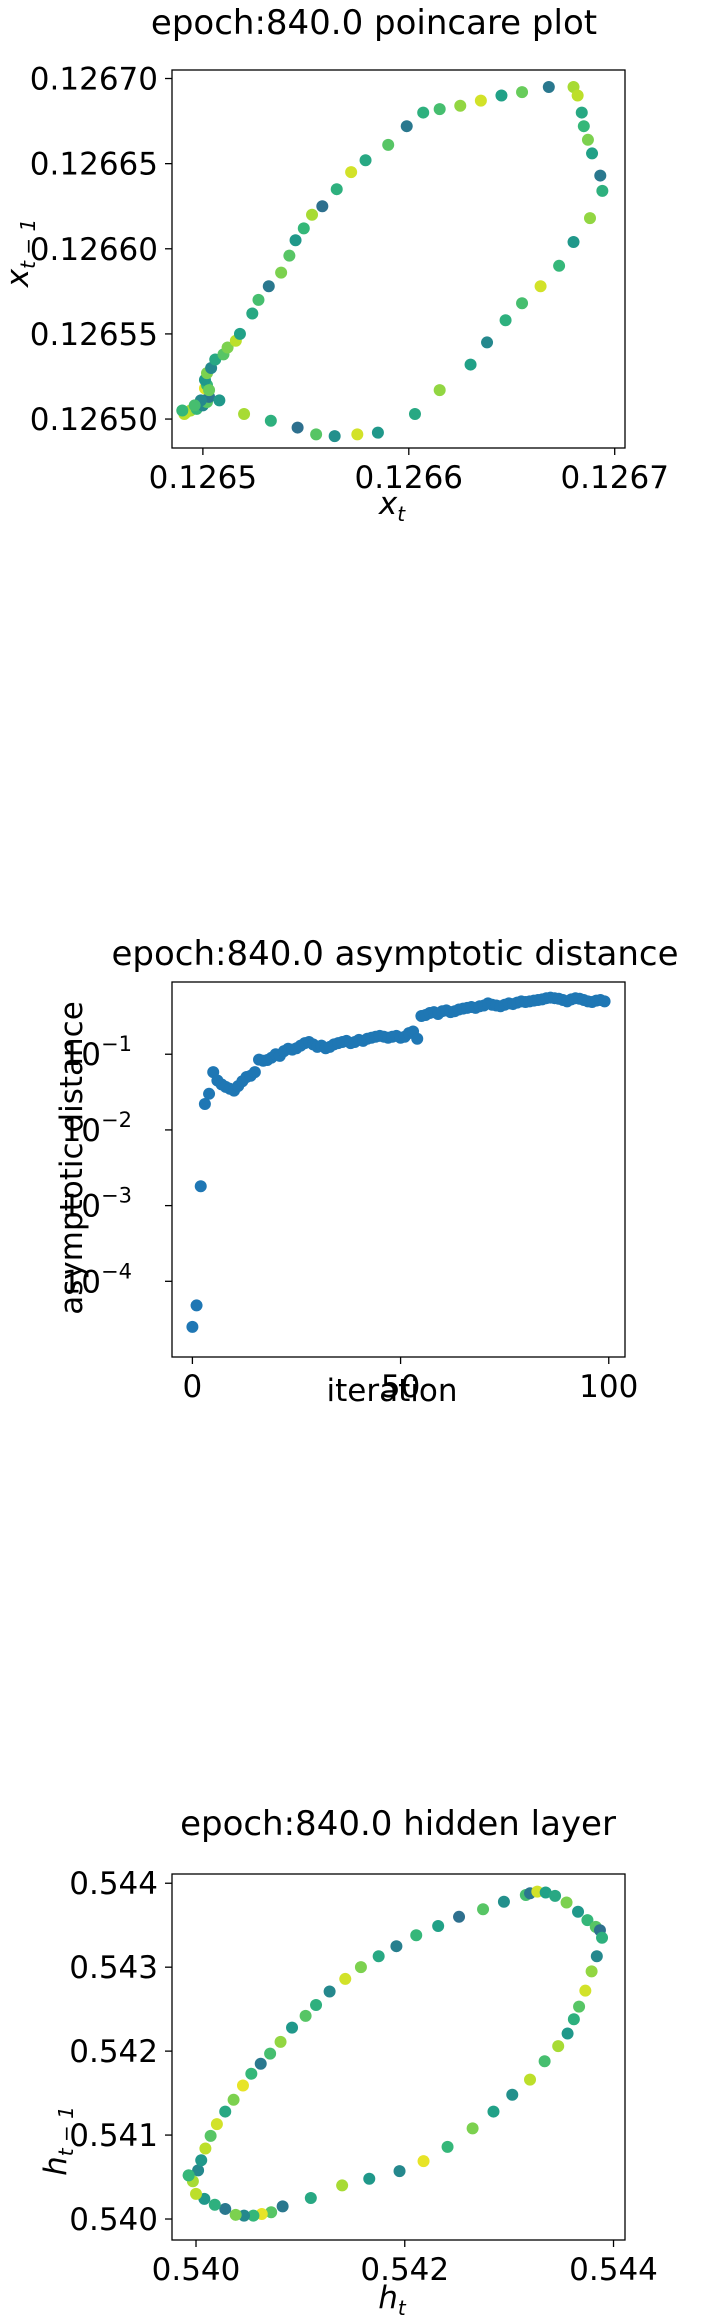 This screenshot has height=2323, width=702. Describe the element at coordinates (97, 1279) in the screenshot. I see `asymptotic-y-tick-label: 10⁻⁴` at that location.